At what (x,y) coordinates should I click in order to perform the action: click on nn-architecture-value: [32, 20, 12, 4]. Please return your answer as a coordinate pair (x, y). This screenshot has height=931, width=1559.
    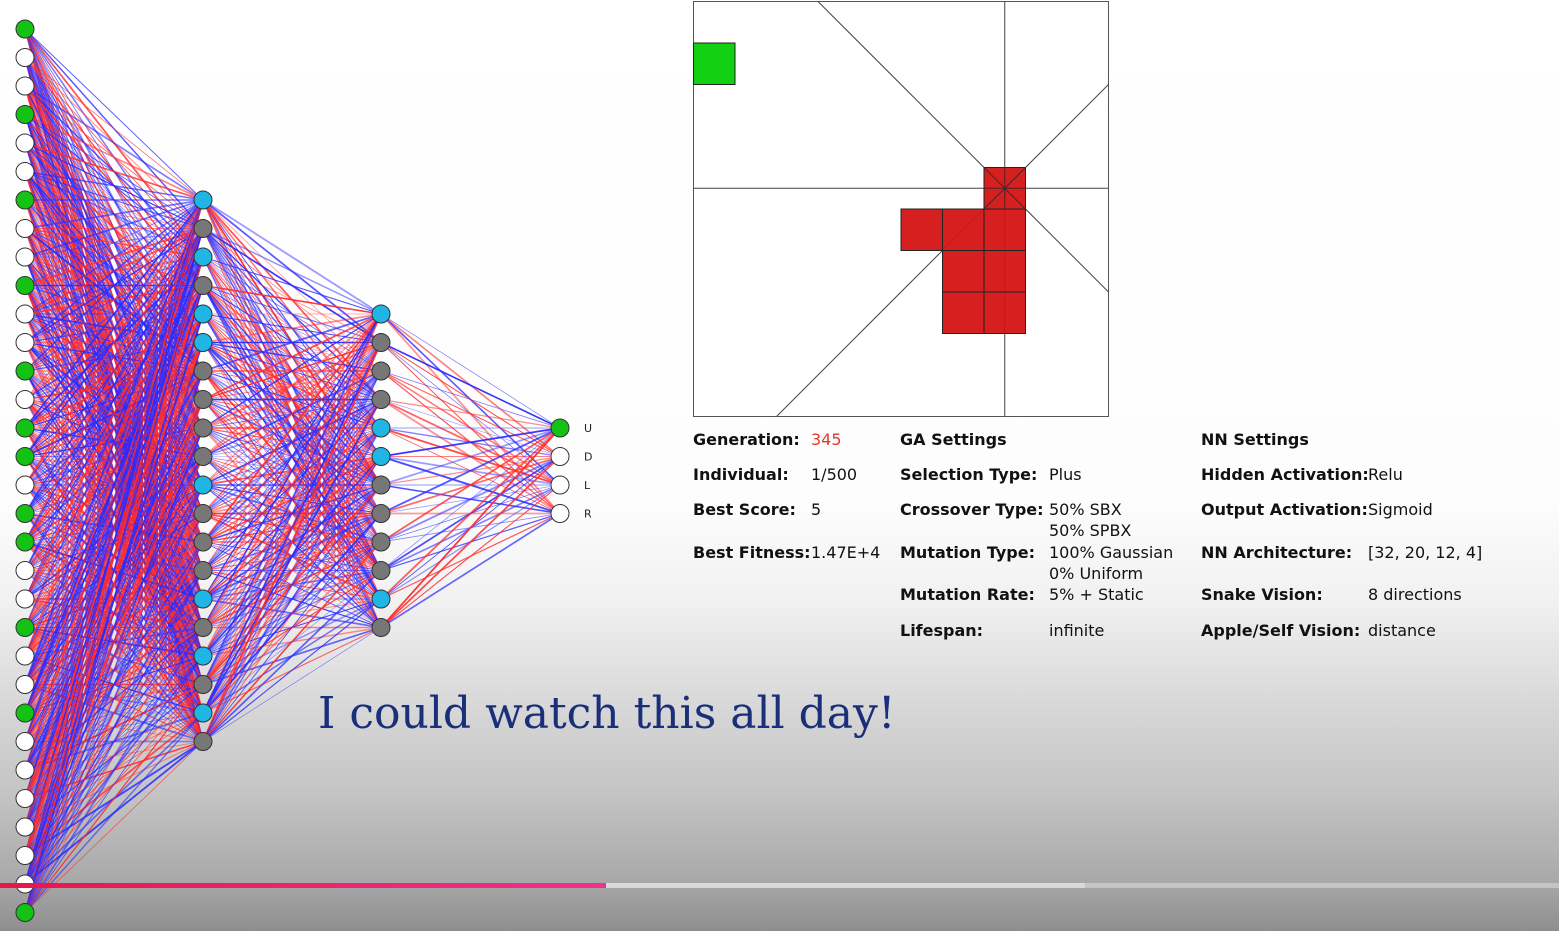
    Looking at the image, I should click on (1425, 552).